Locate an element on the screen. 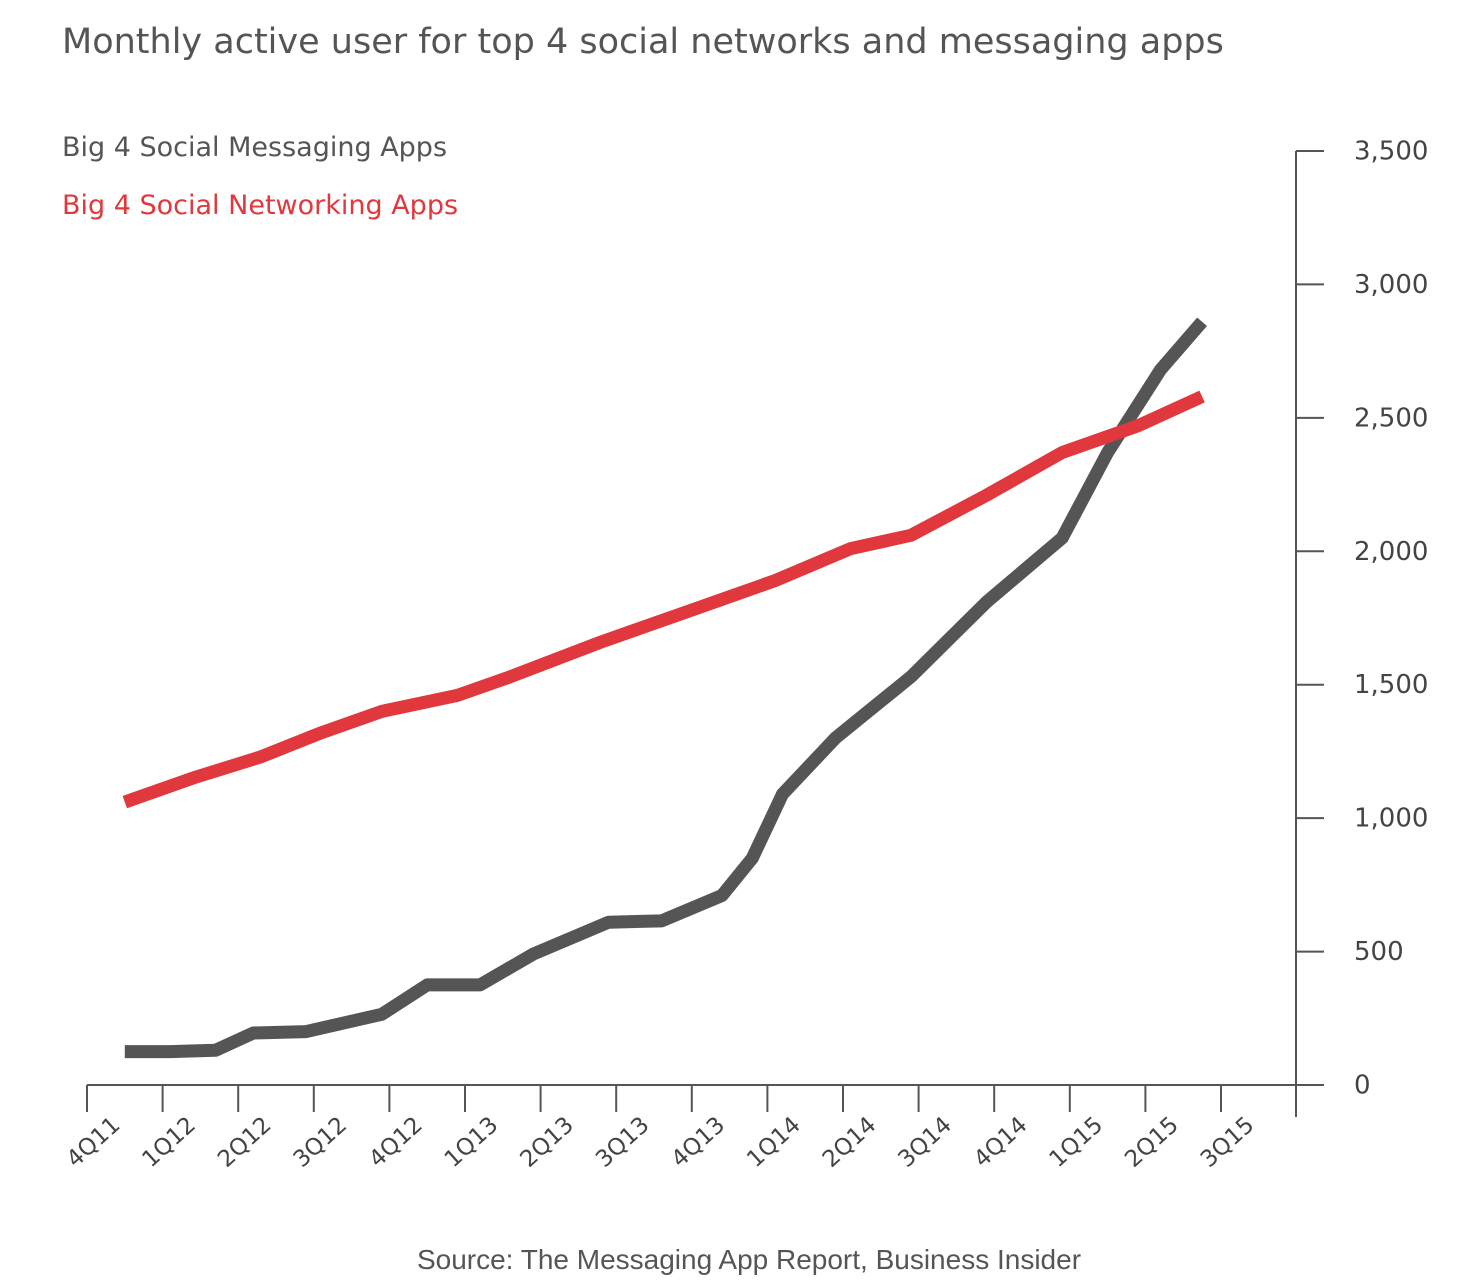 This screenshot has height=1284, width=1470. x-tick-label: 4Q14 is located at coordinates (1000, 1142).